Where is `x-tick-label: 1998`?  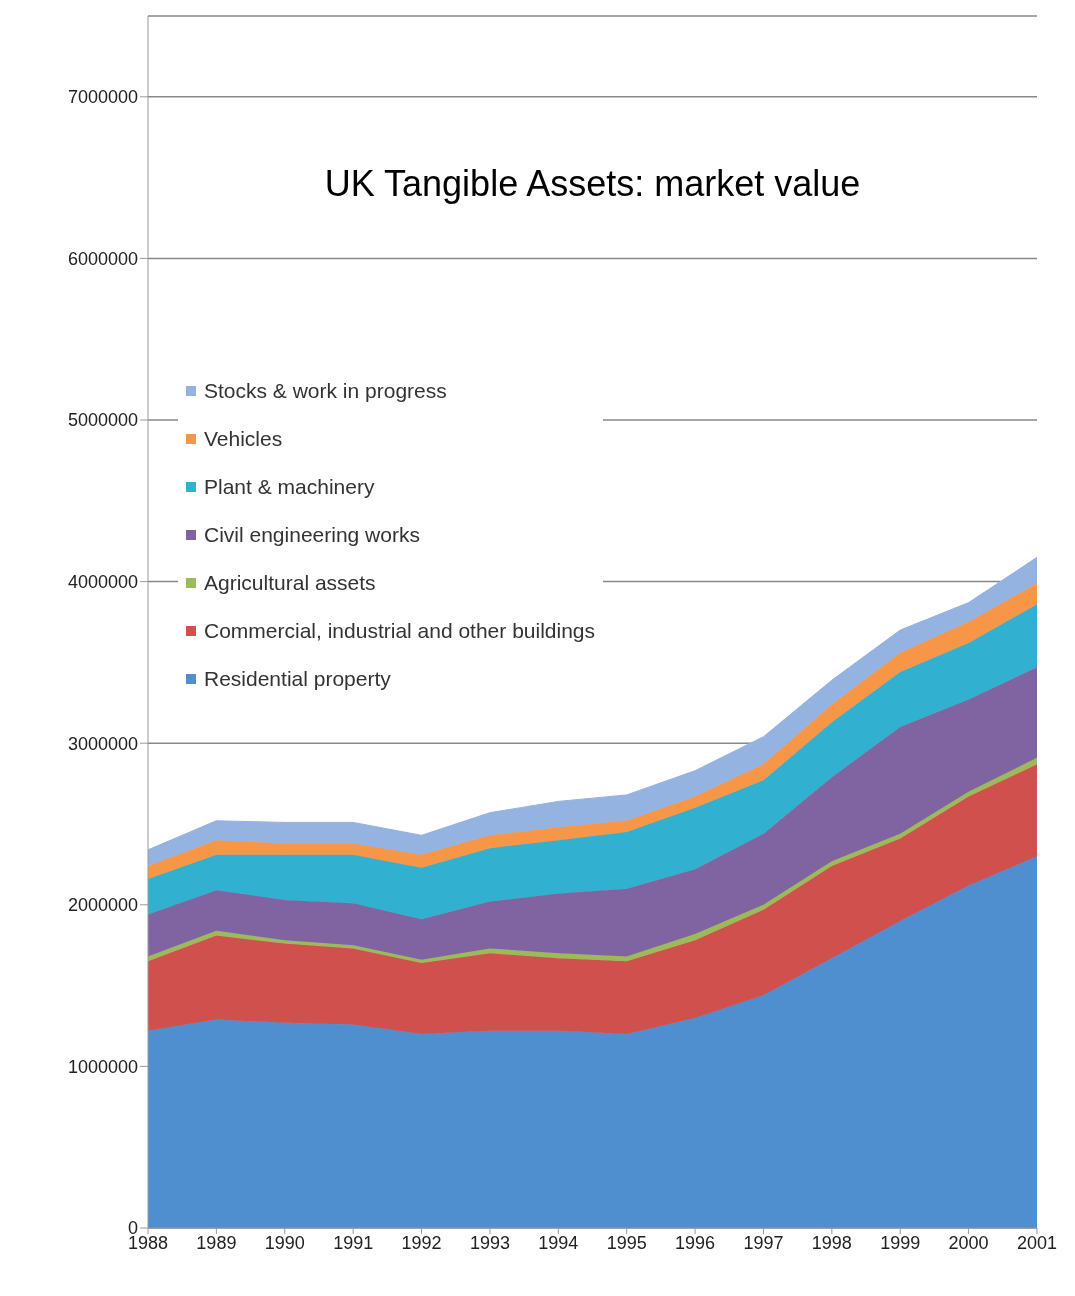 x-tick-label: 1998 is located at coordinates (831, 1242).